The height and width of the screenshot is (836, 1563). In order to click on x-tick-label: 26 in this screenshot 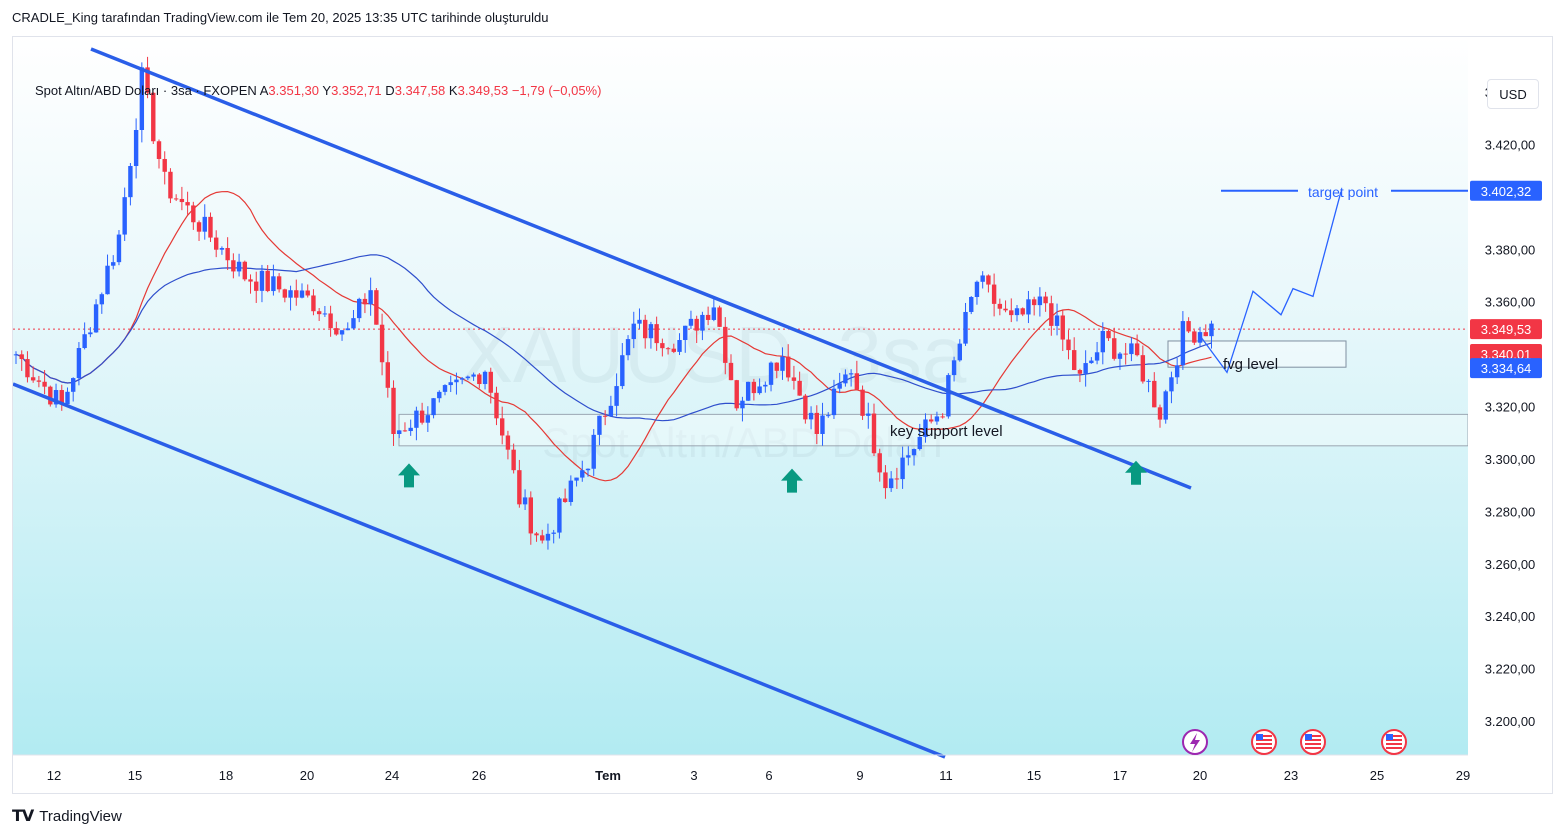, I will do `click(479, 775)`.